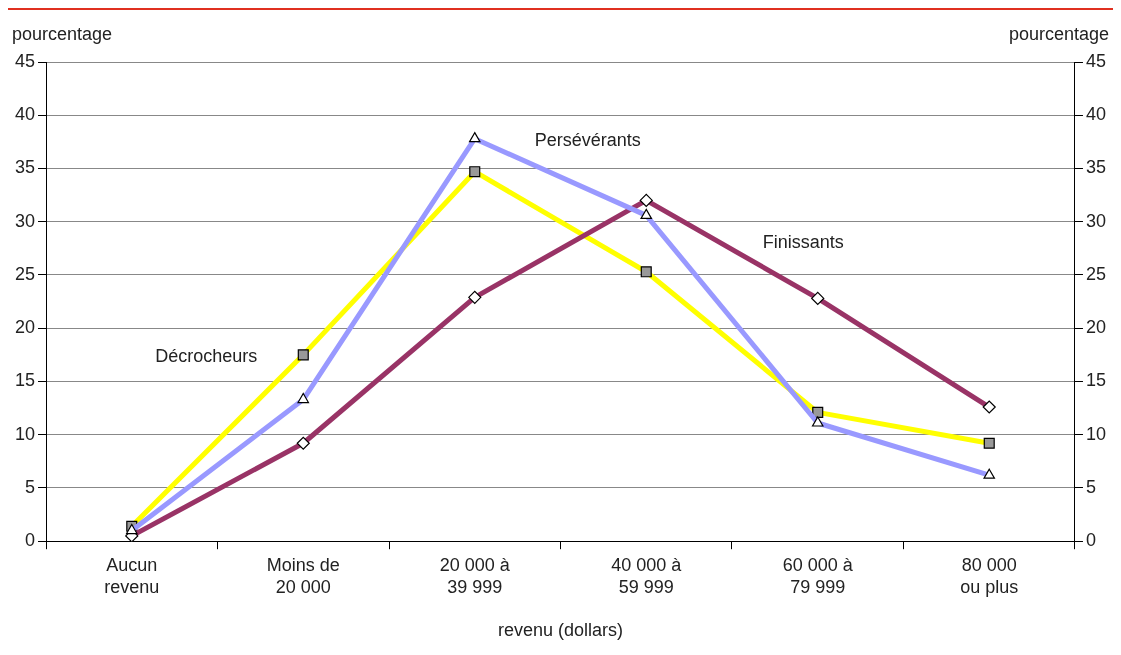 Image resolution: width=1121 pixels, height=655 pixels. Describe the element at coordinates (25, 114) in the screenshot. I see `y-tick-label: 40` at that location.